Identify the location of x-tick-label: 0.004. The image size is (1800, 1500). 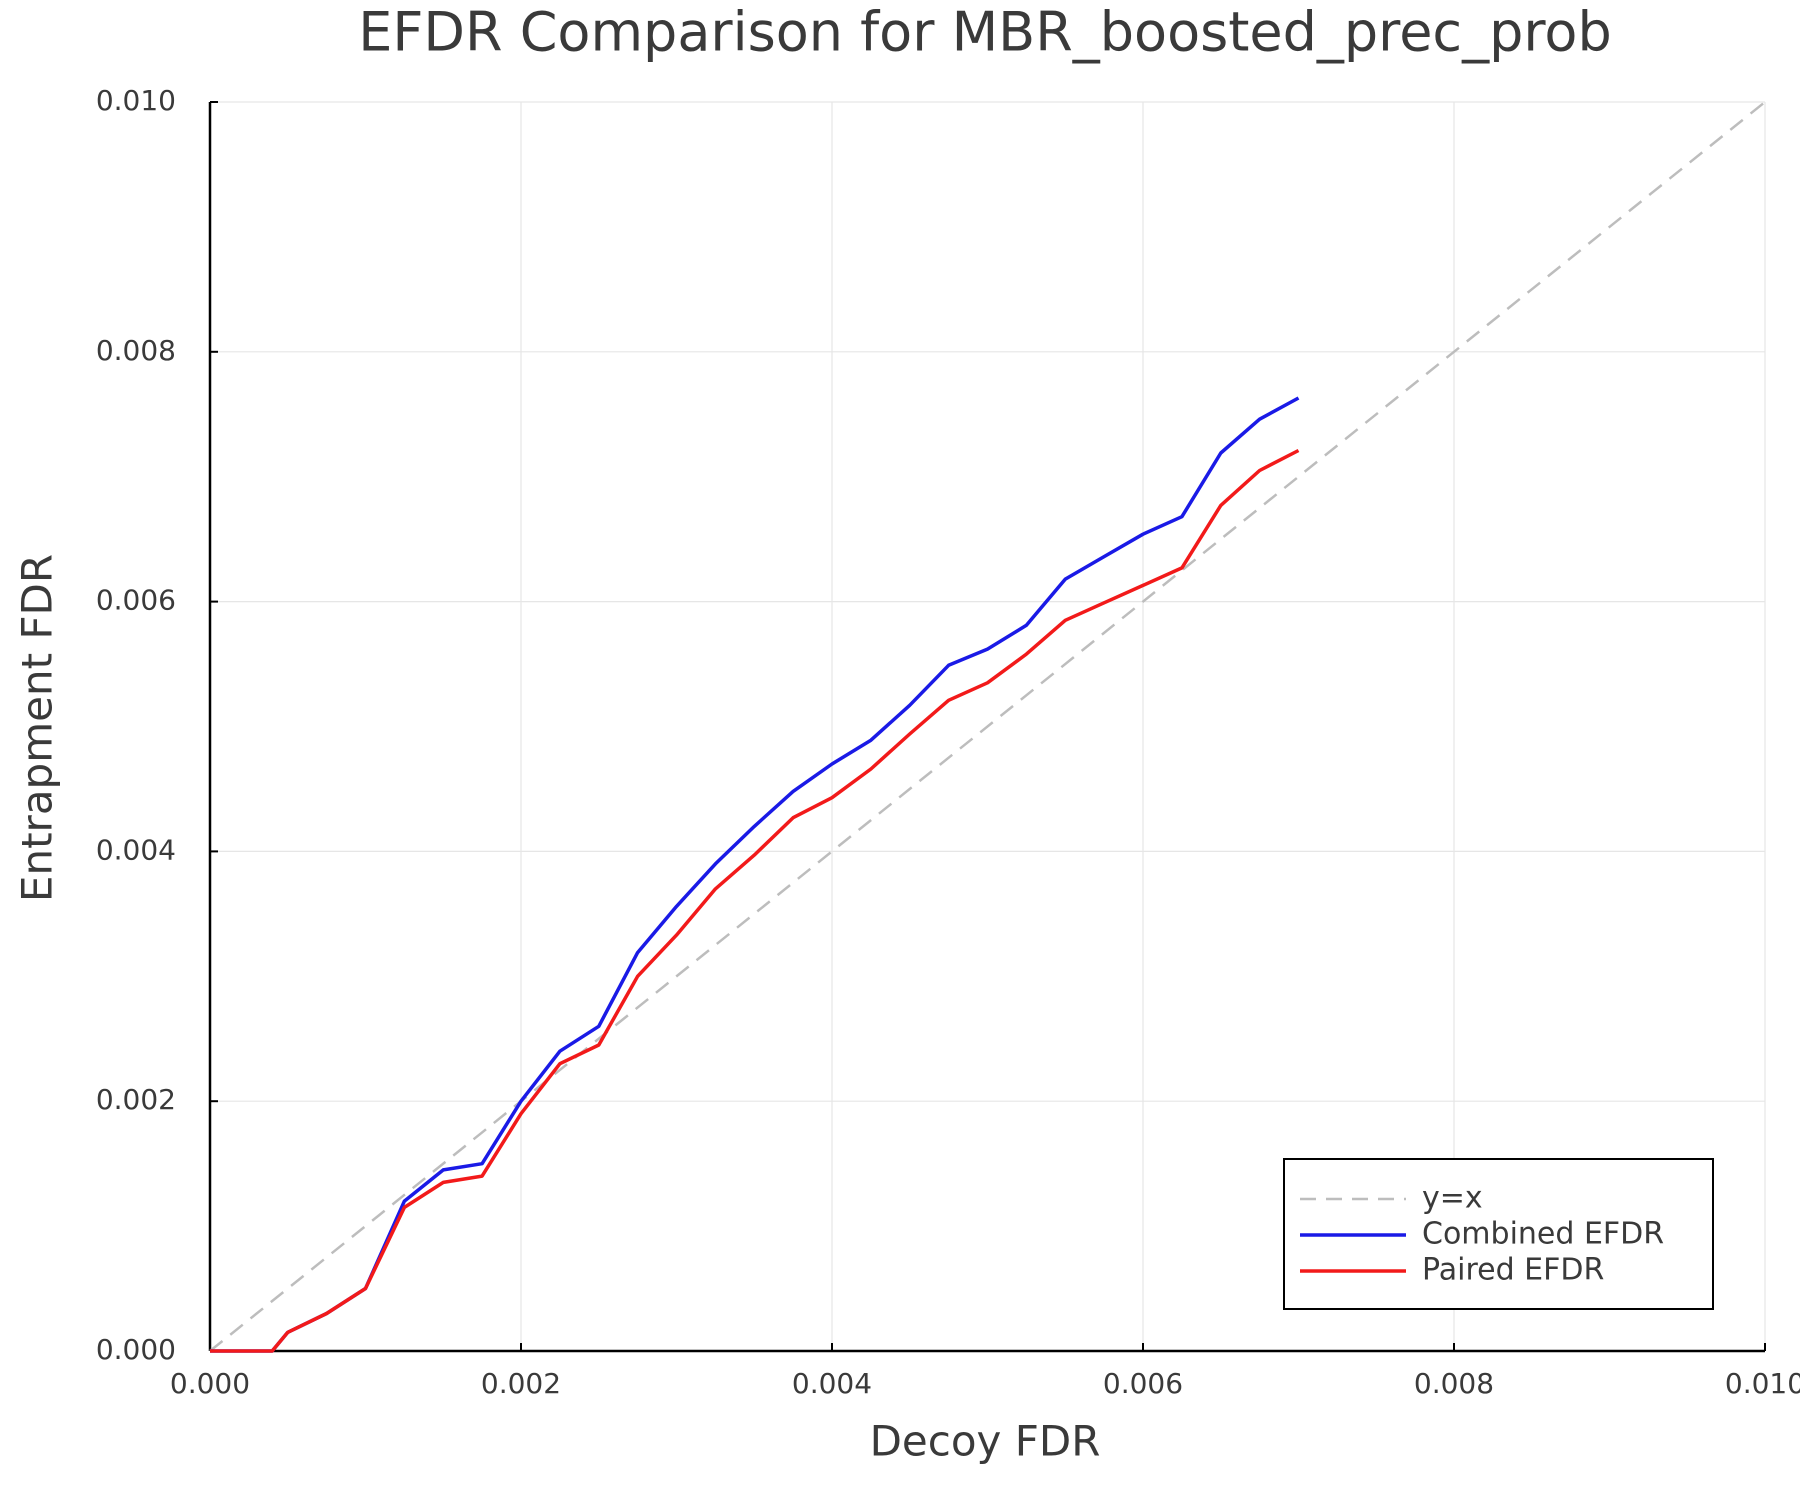
(832, 1383).